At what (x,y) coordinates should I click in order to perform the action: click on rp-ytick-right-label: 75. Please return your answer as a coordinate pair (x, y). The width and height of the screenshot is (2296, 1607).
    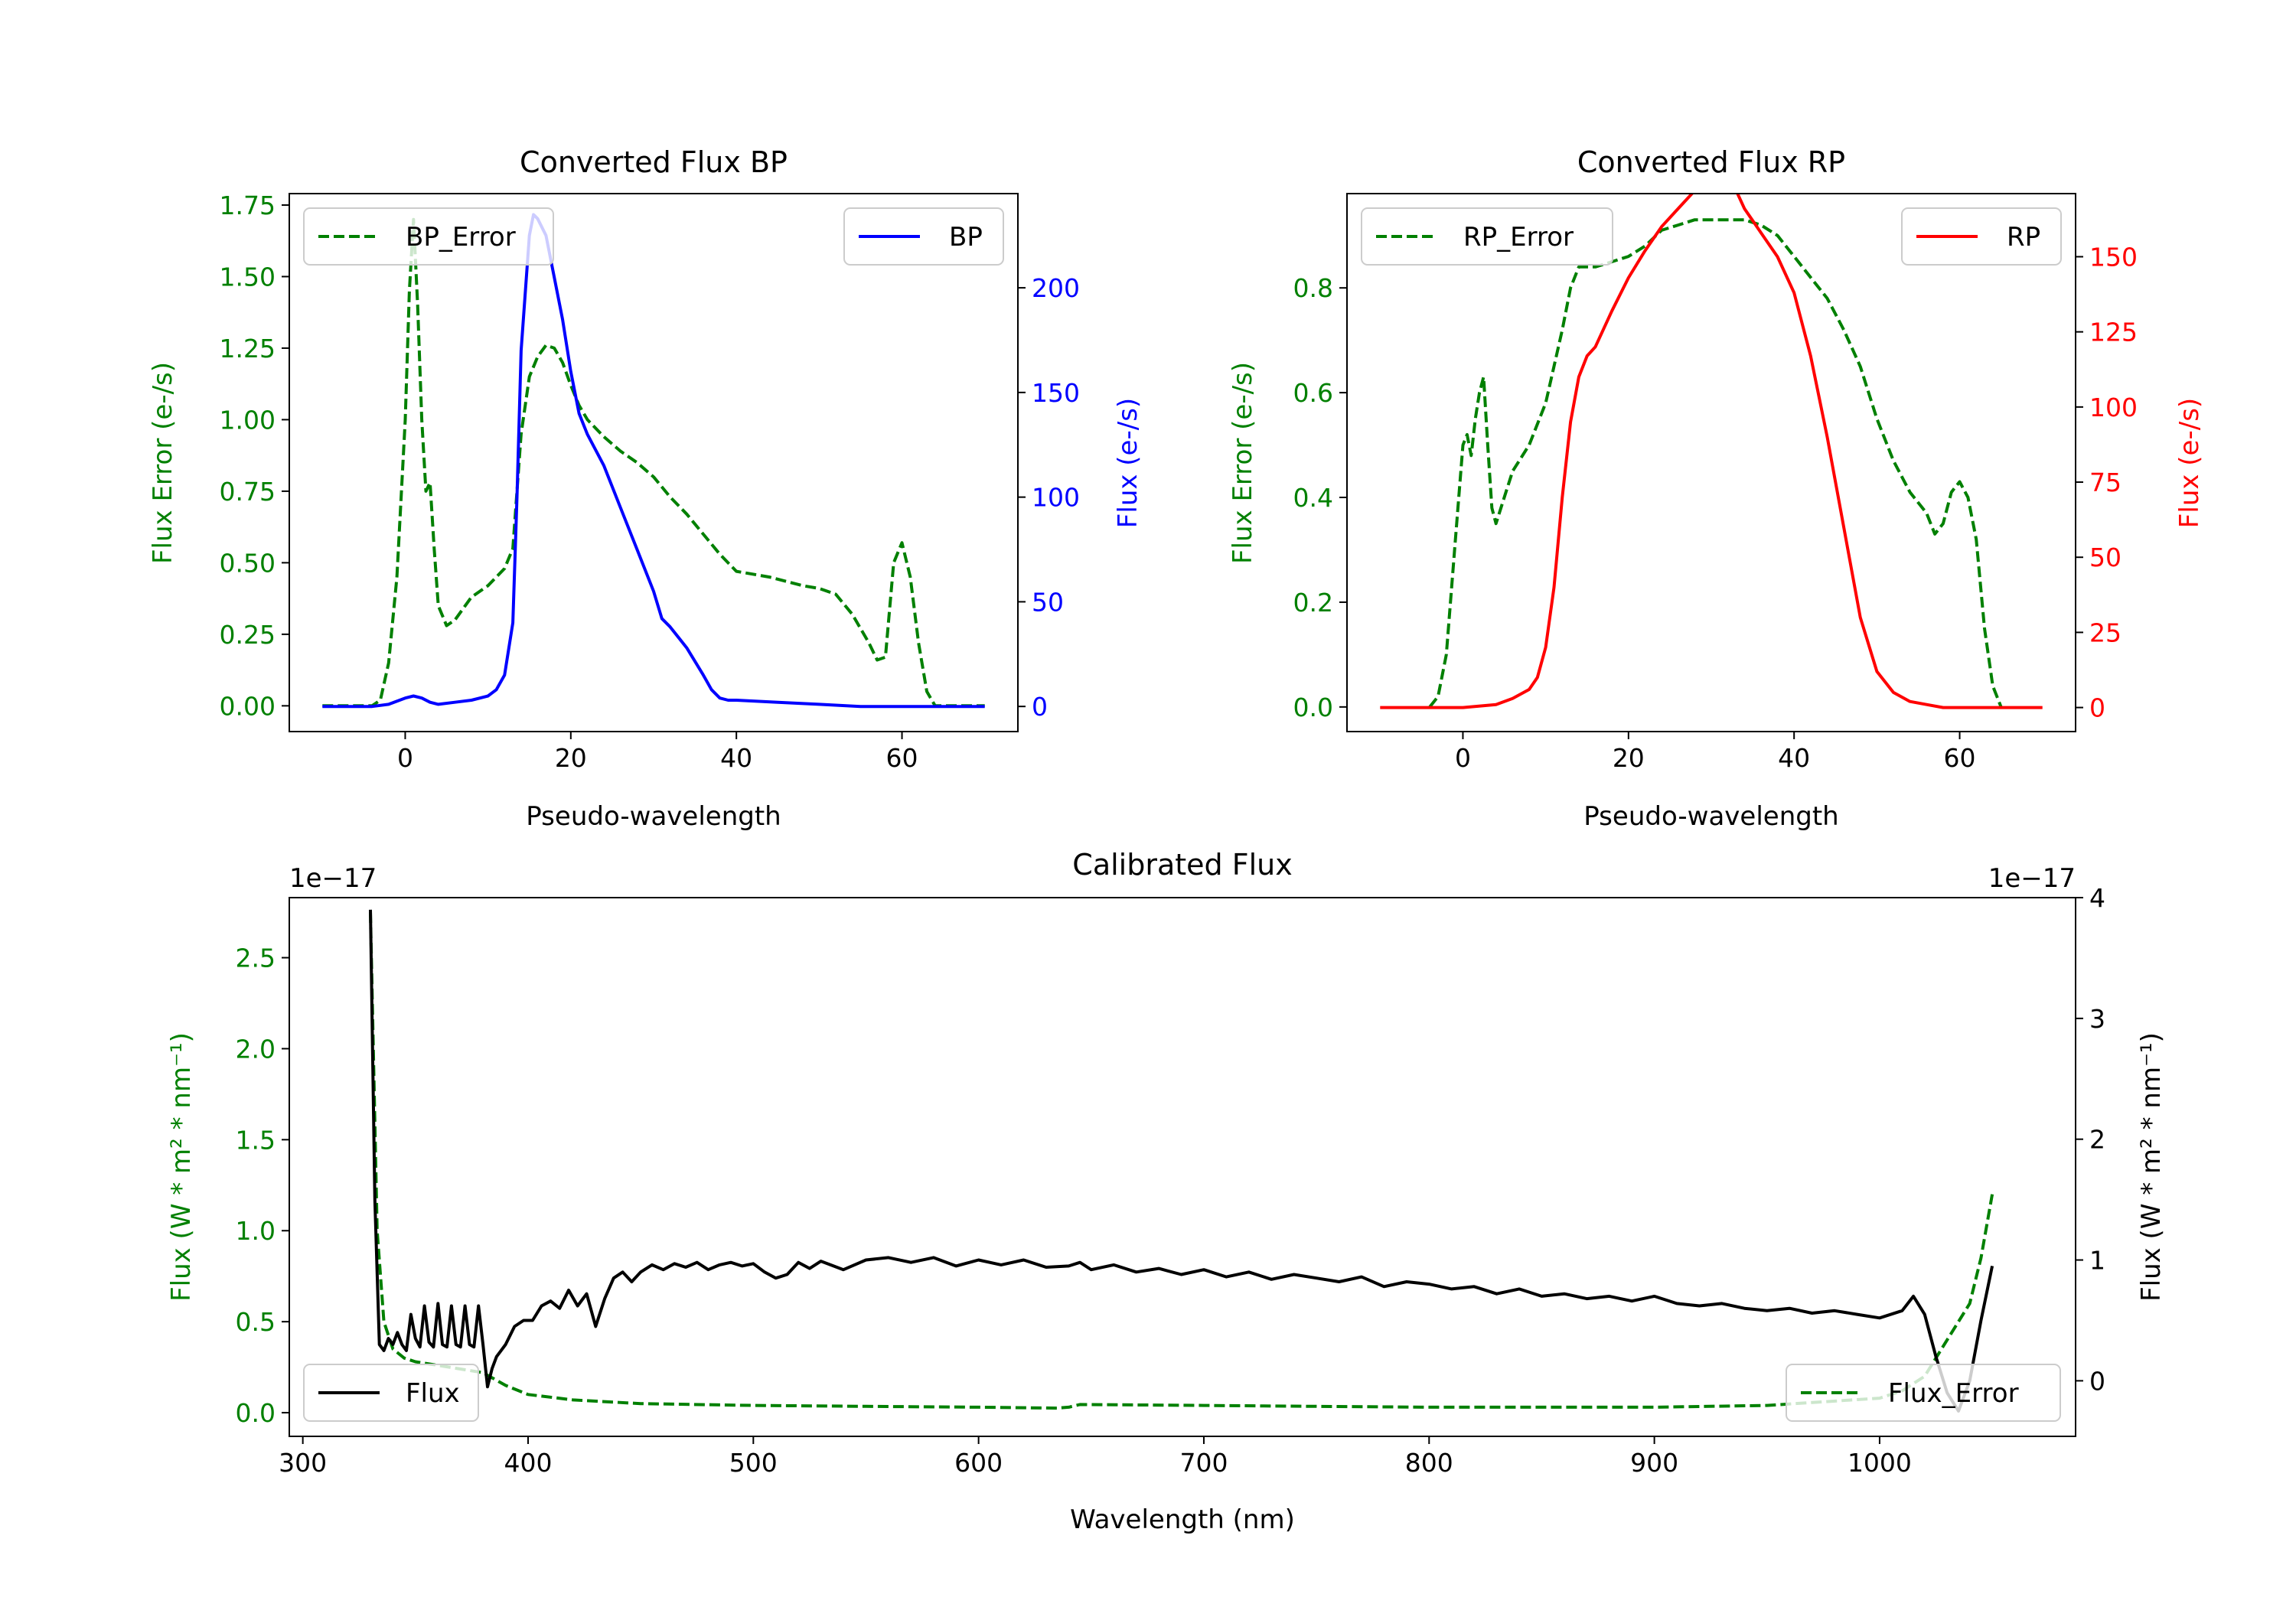
    Looking at the image, I should click on (2105, 482).